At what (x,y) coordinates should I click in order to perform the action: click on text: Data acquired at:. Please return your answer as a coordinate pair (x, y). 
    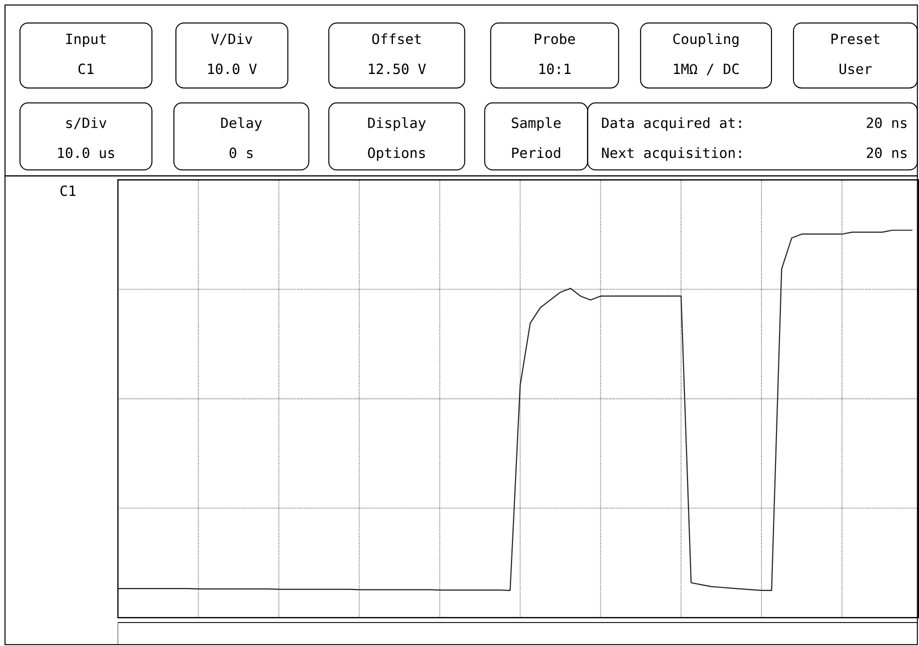
    Looking at the image, I should click on (671, 125).